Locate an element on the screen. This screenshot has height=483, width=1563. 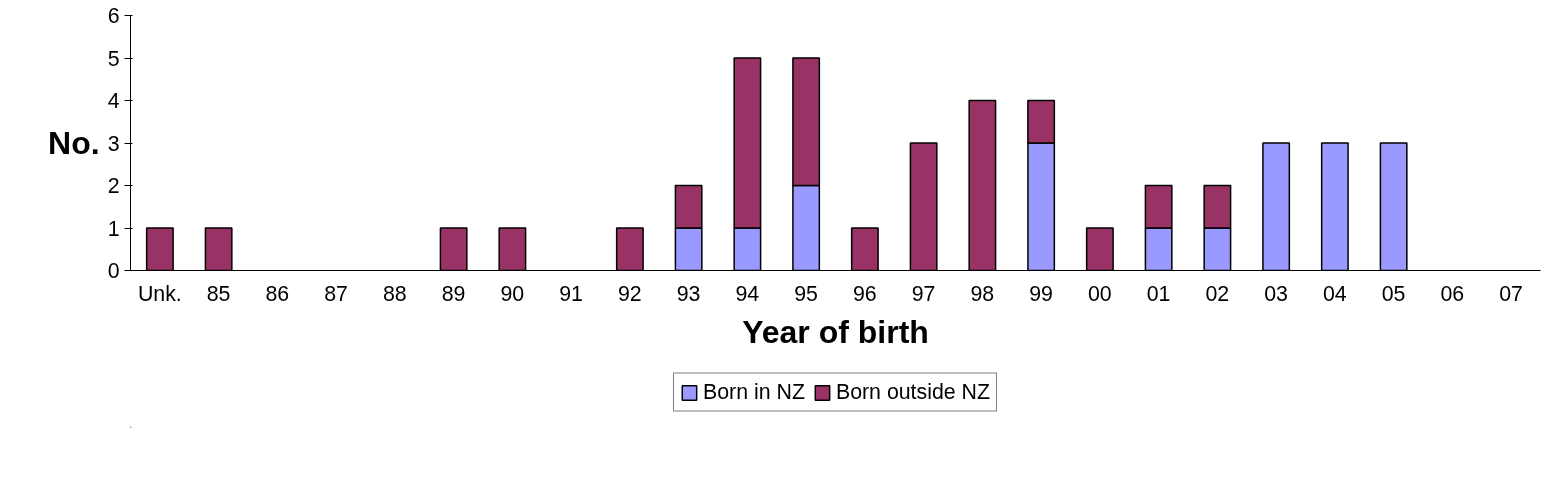
x-tick-label: 07 is located at coordinates (1511, 293).